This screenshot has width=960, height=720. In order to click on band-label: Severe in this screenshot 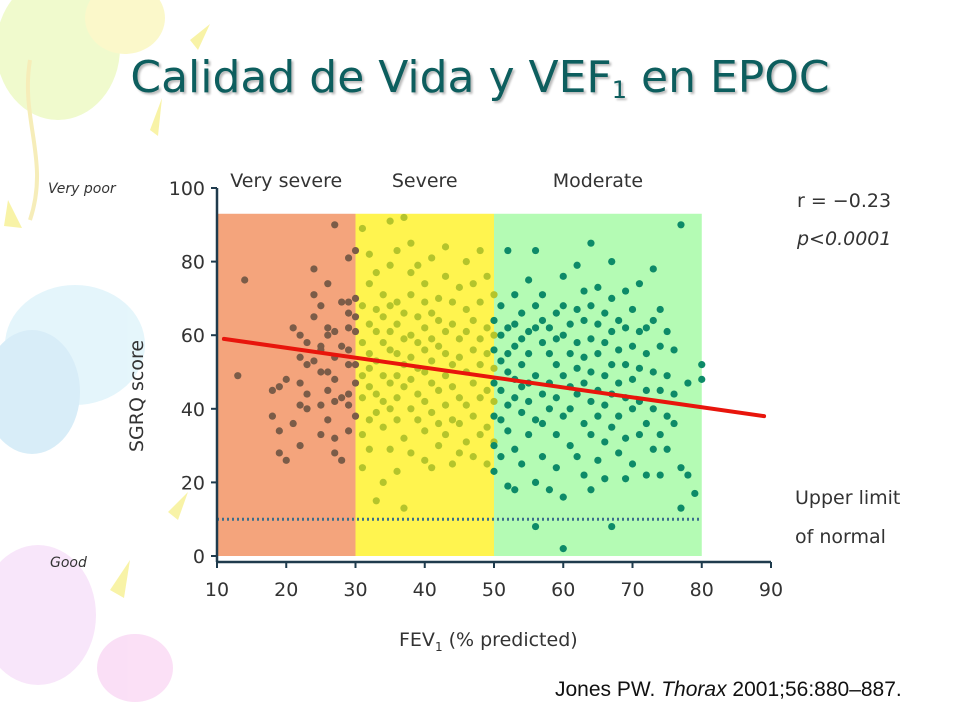, I will do `click(425, 181)`.